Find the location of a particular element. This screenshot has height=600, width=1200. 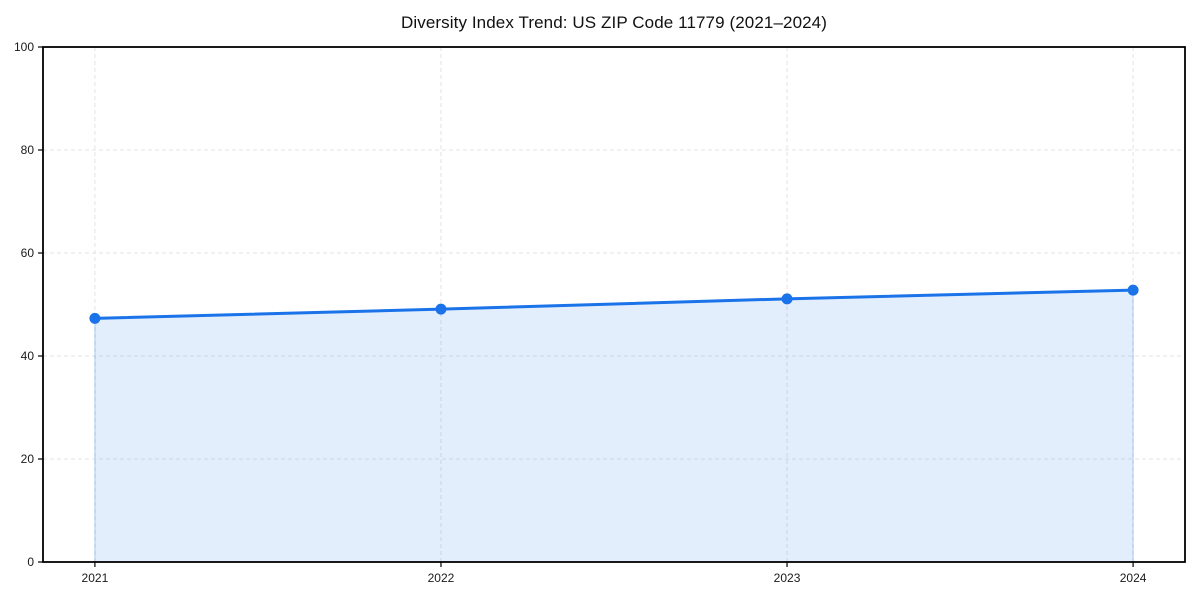

data-point-2021 is located at coordinates (95, 318).